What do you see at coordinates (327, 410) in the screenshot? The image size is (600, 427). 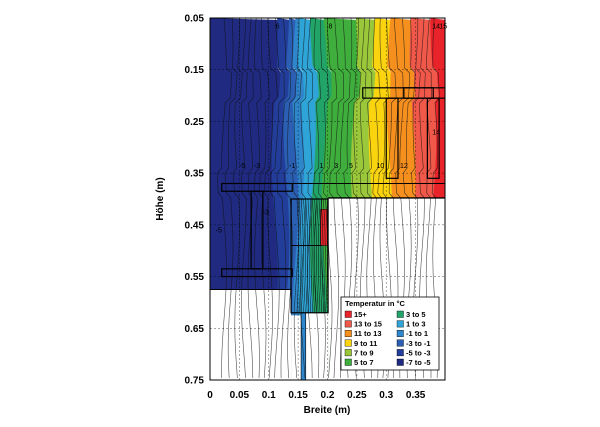 I see `x-axis-label: Breite (m)` at bounding box center [327, 410].